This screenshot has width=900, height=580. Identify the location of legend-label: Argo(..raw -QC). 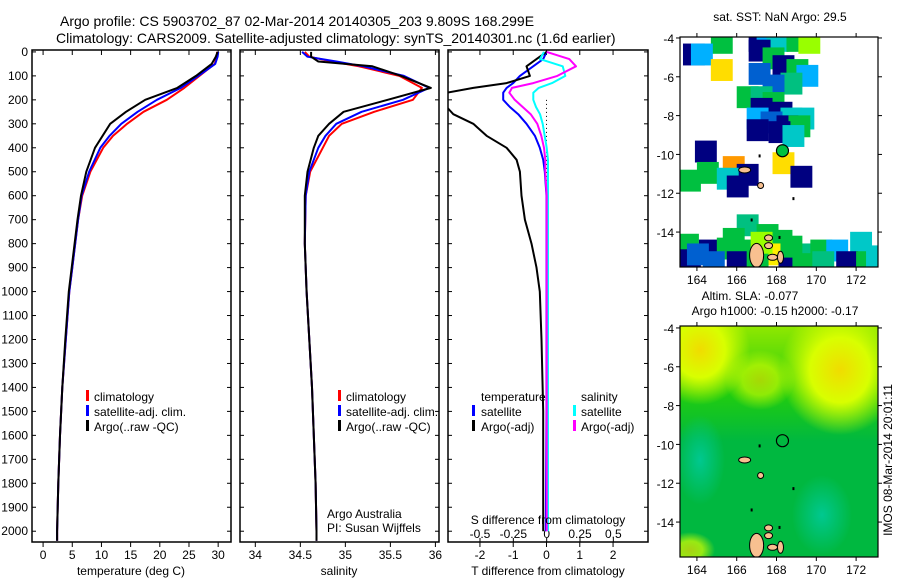
(136, 427).